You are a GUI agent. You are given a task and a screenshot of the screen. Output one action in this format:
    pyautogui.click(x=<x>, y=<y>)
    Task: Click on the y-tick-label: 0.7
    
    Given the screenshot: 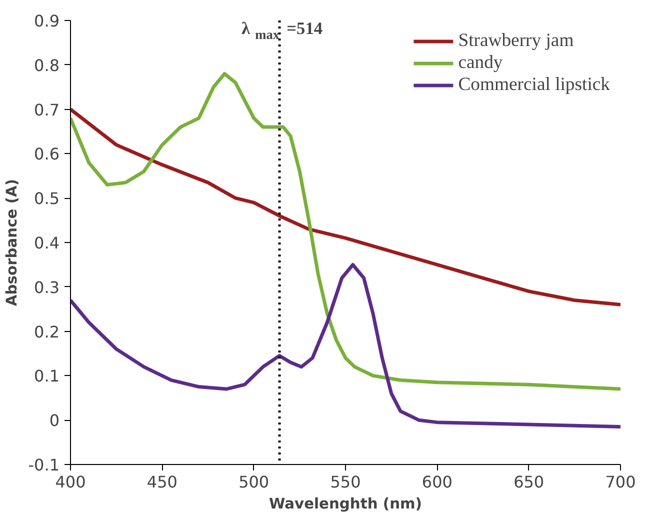 What is the action you would take?
    pyautogui.click(x=47, y=110)
    